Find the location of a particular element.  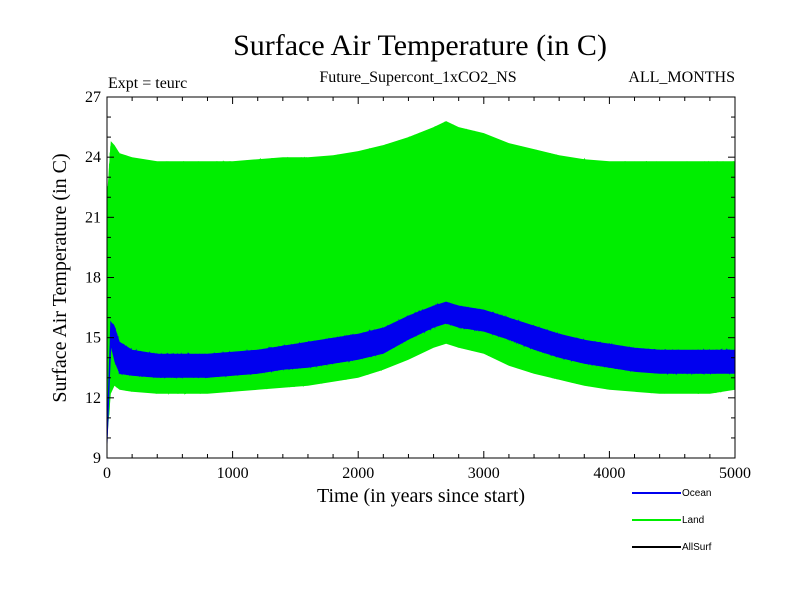

series-land-upper-line is located at coordinates (421, 165).